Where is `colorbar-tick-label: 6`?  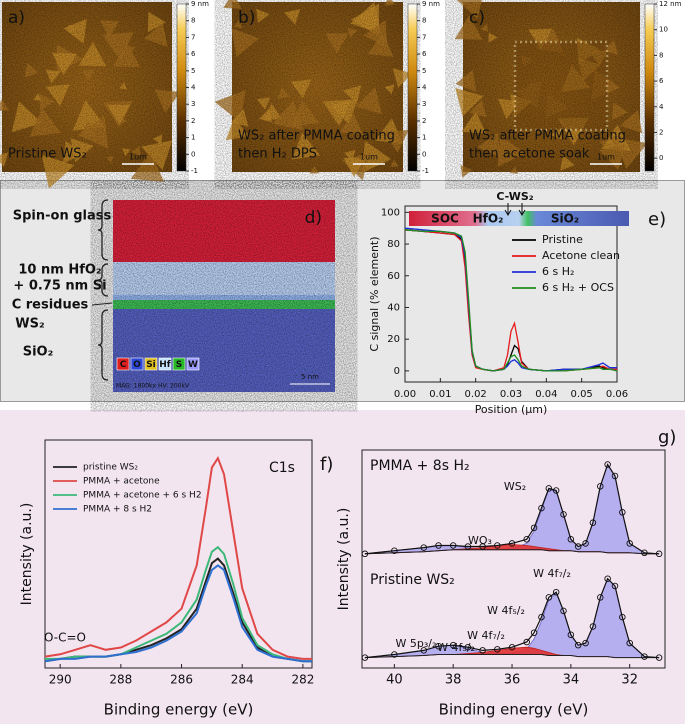
colorbar-tick-label: 6 is located at coordinates (661, 81).